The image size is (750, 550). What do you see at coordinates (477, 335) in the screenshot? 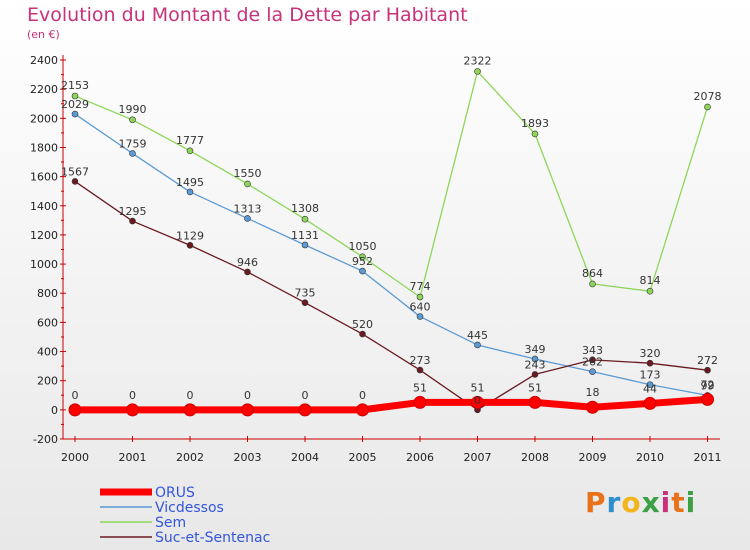
I see `data-label: 445` at bounding box center [477, 335].